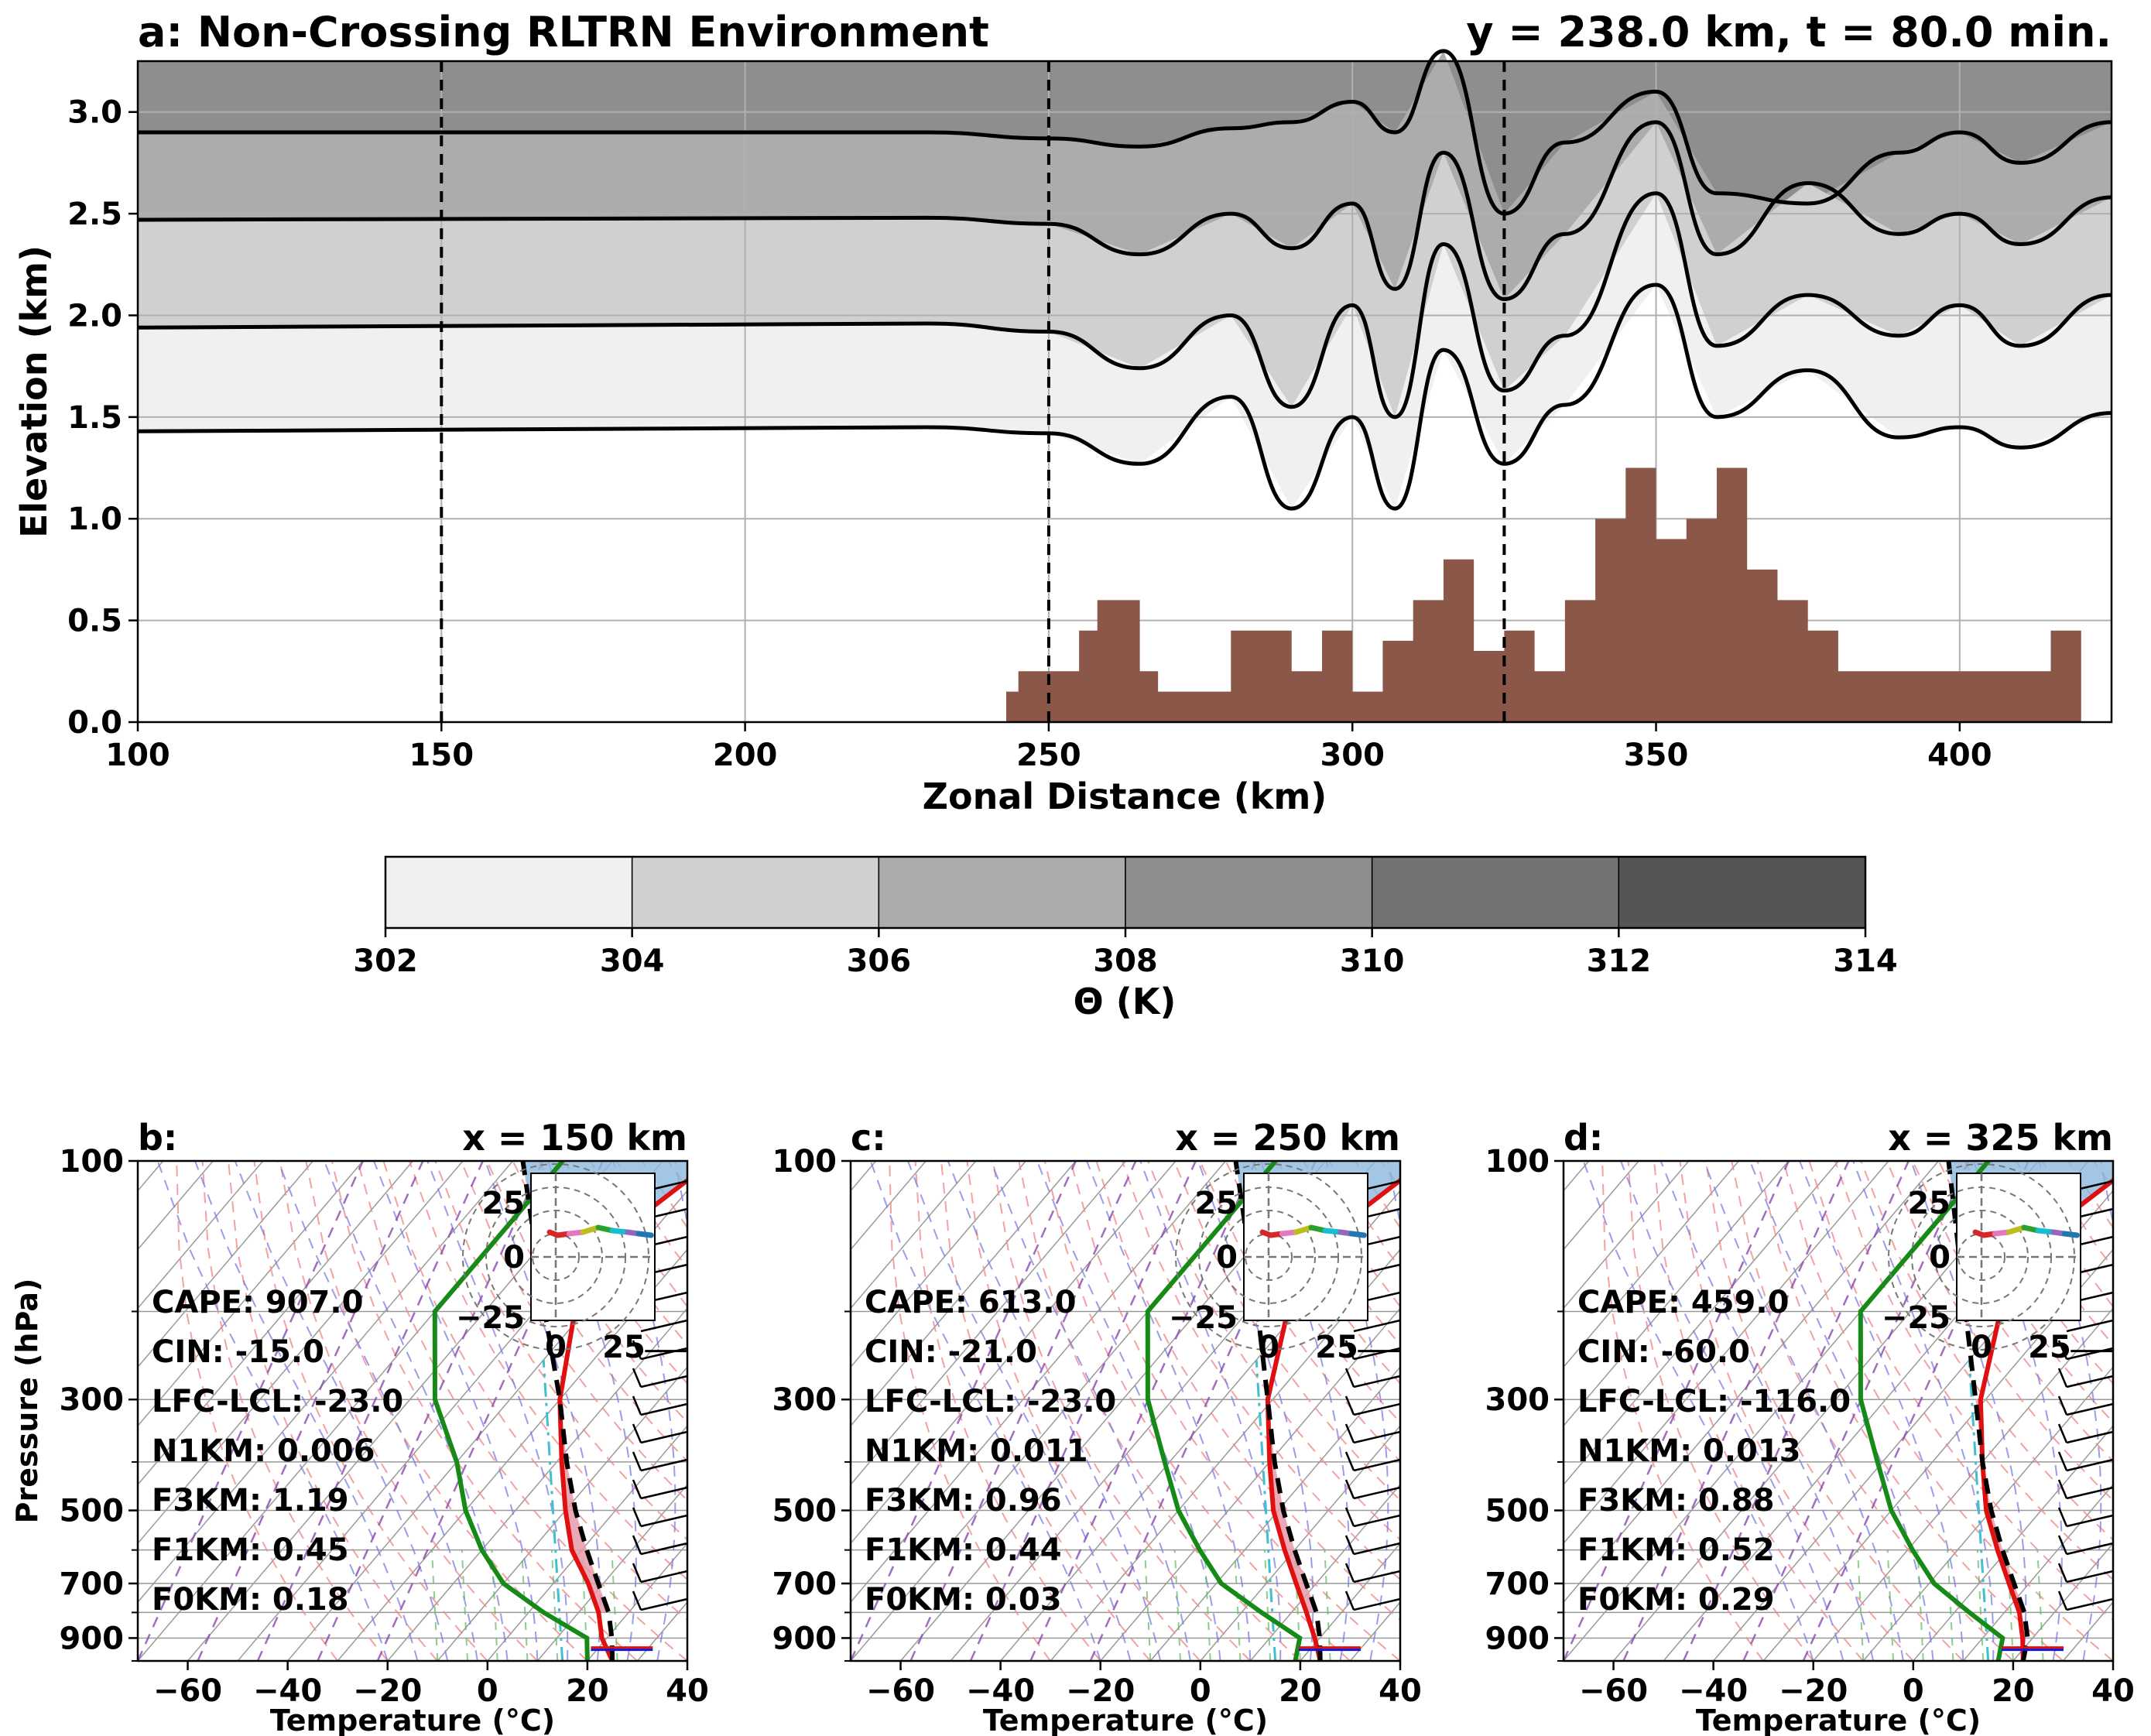  What do you see at coordinates (1543, 594) in the screenshot?
I see `terrain` at bounding box center [1543, 594].